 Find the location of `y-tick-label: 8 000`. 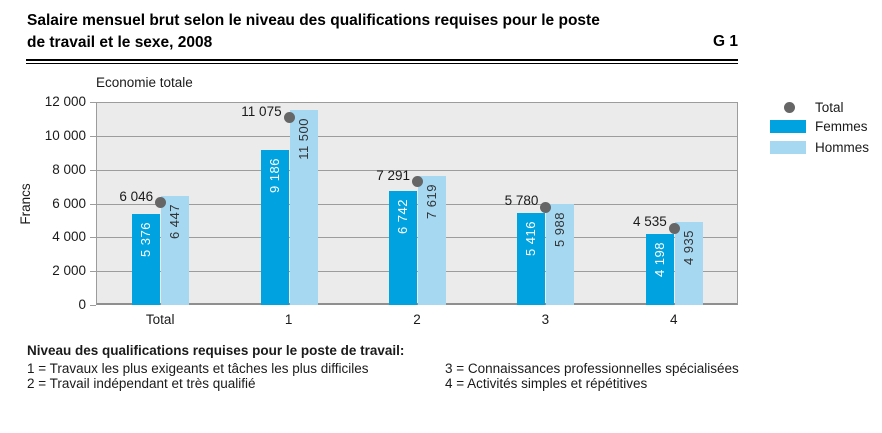

y-tick-label: 8 000 is located at coordinates (69, 169).